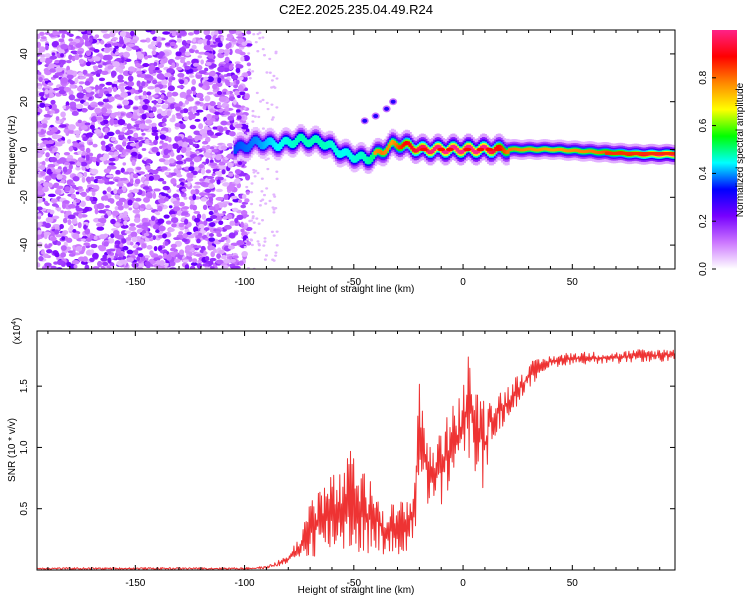 The image size is (750, 600). Describe the element at coordinates (24, 386) in the screenshot. I see `snr-y-tick-label: 1.5` at that location.